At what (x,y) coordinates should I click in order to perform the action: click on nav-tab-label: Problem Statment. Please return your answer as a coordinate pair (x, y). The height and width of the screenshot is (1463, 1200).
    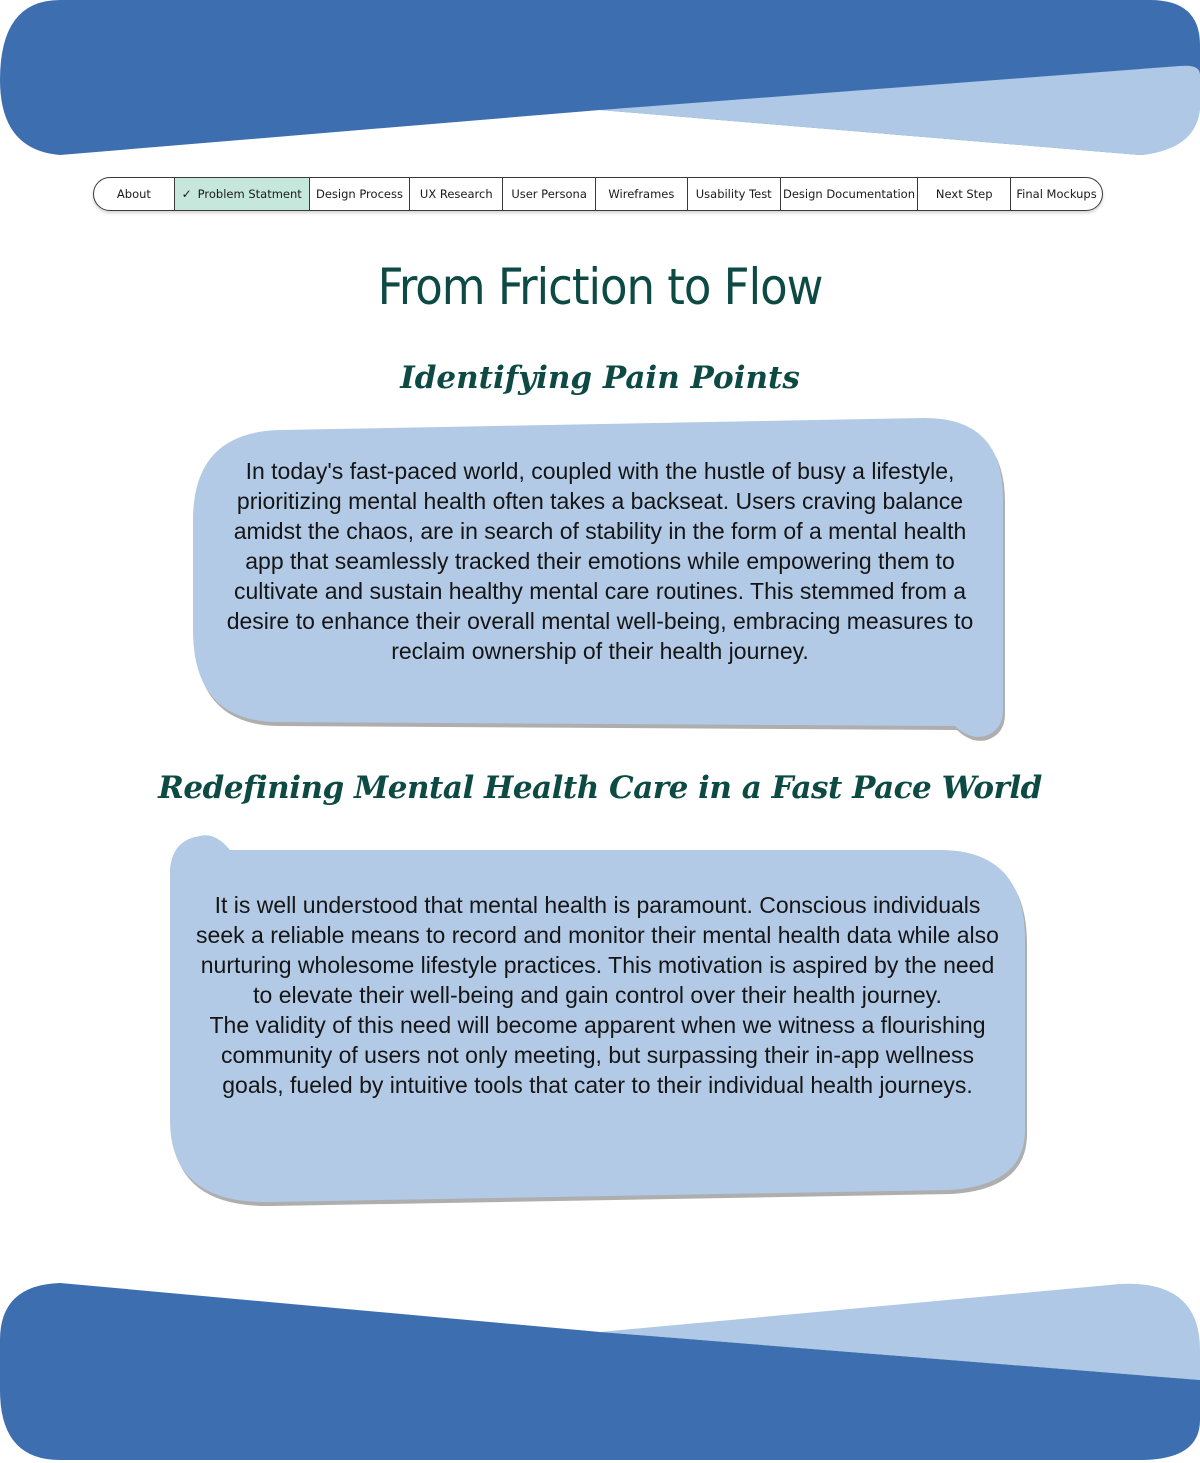
    Looking at the image, I should click on (249, 194).